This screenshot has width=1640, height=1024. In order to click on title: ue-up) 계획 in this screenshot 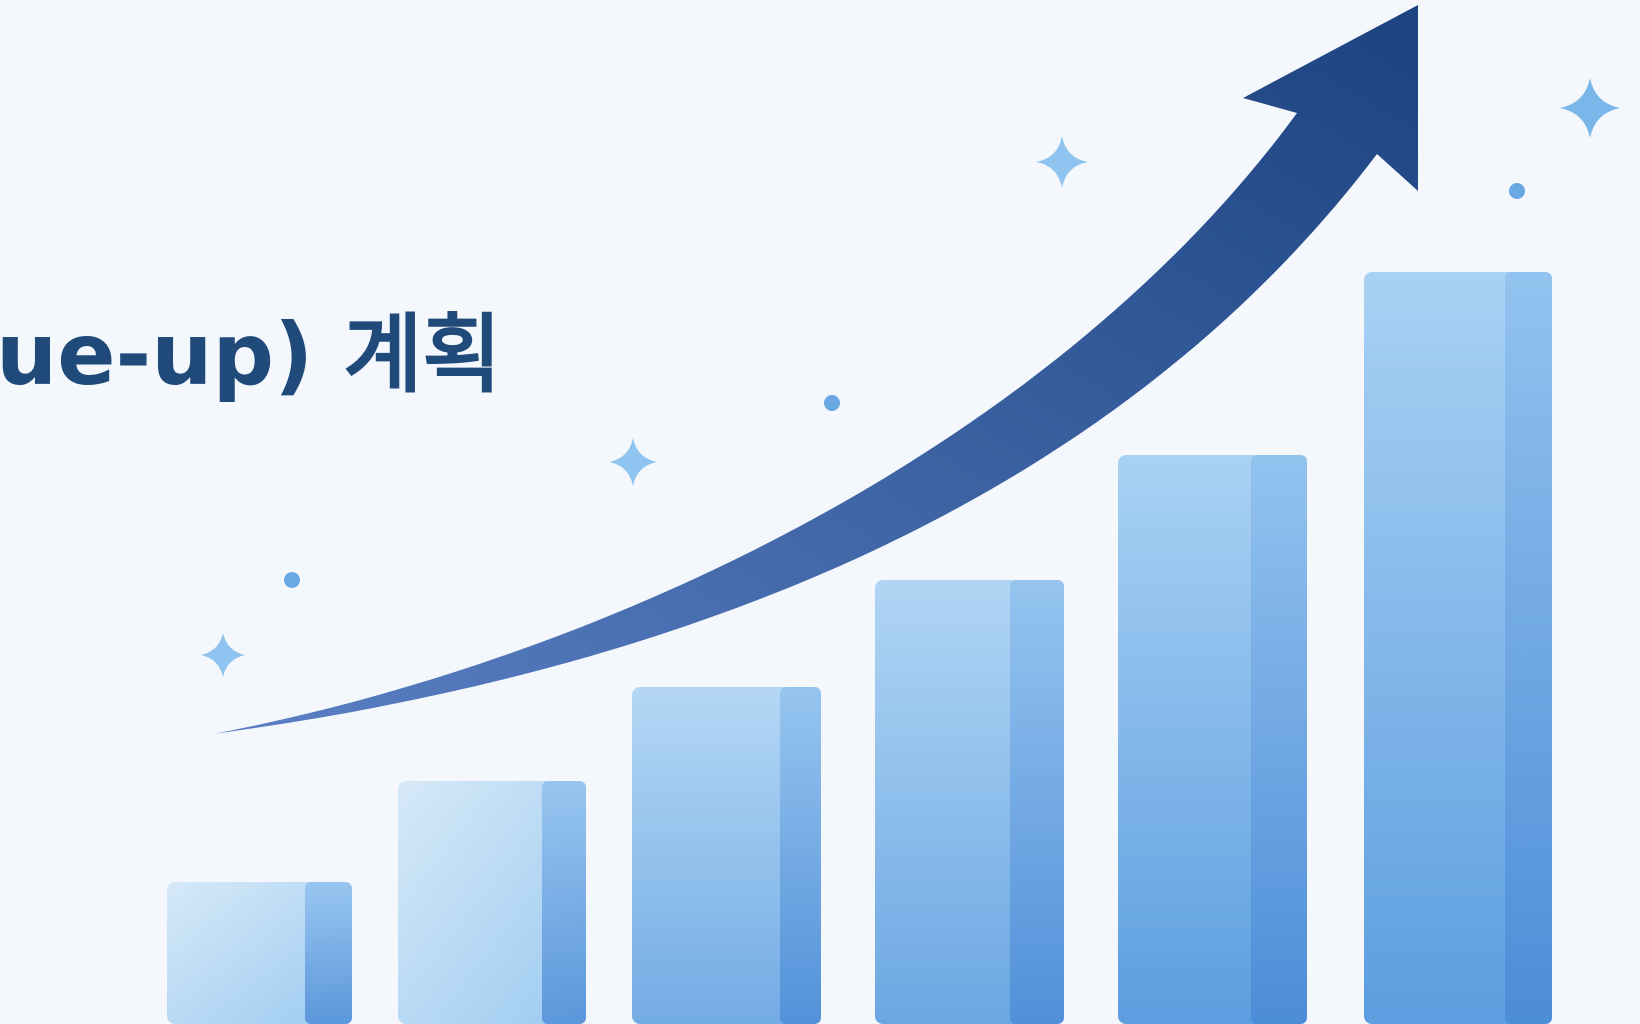, I will do `click(251, 355)`.